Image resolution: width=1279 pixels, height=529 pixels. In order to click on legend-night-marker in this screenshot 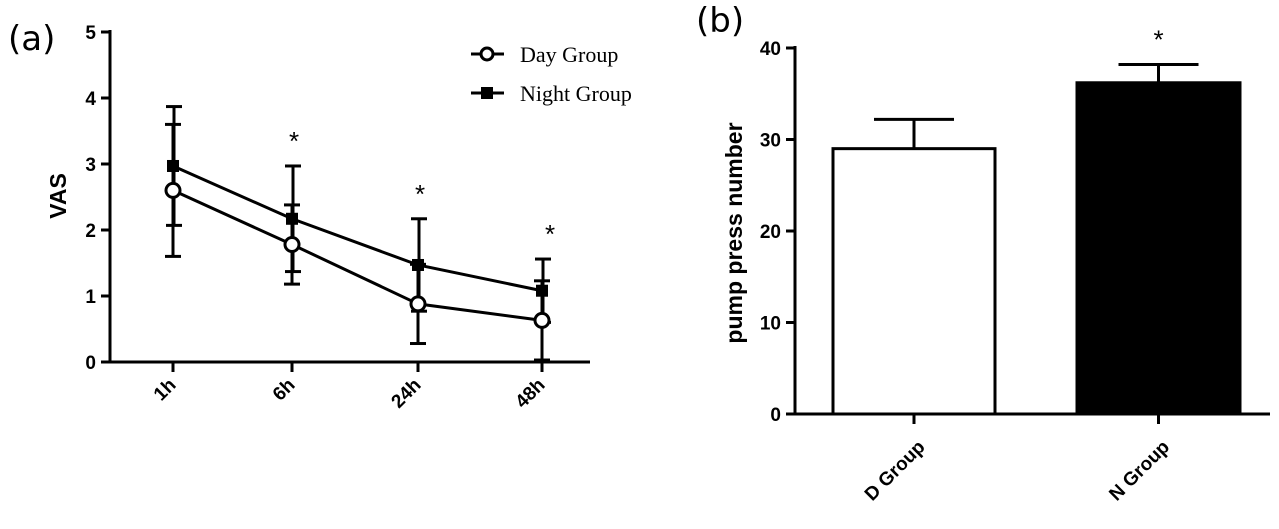, I will do `click(487, 93)`.